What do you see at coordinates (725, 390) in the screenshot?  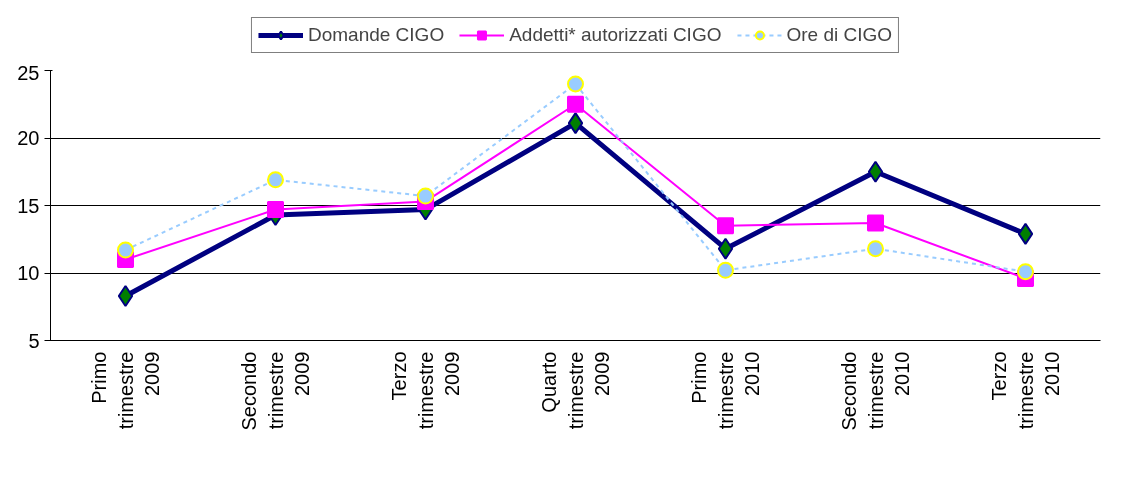 I see `x-tick-label: Primo trimestre 2010` at bounding box center [725, 390].